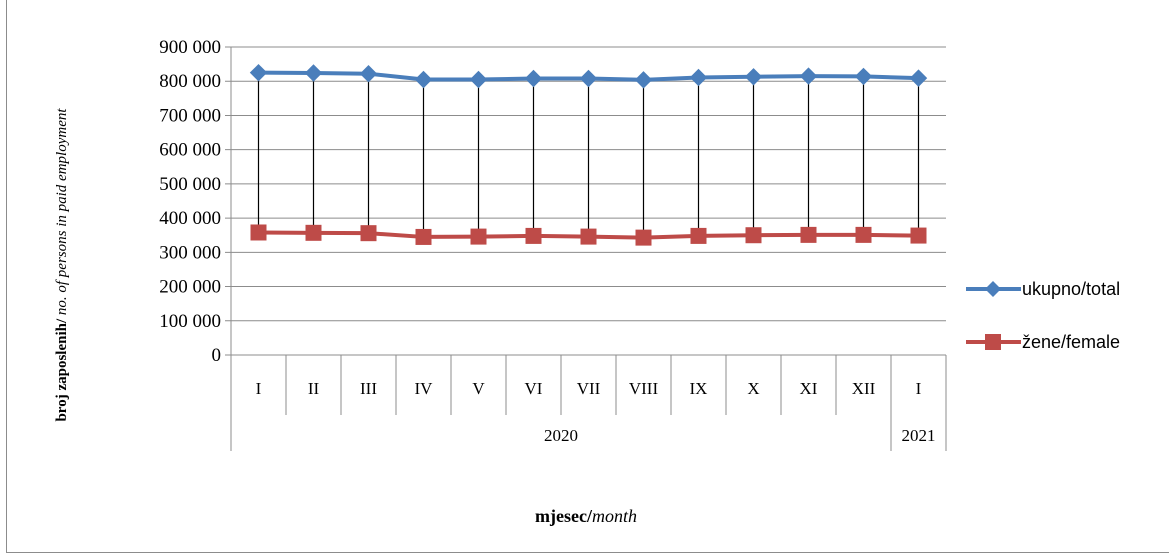 This screenshot has height=554, width=1170. I want to click on x-tick-label: VI, so click(534, 388).